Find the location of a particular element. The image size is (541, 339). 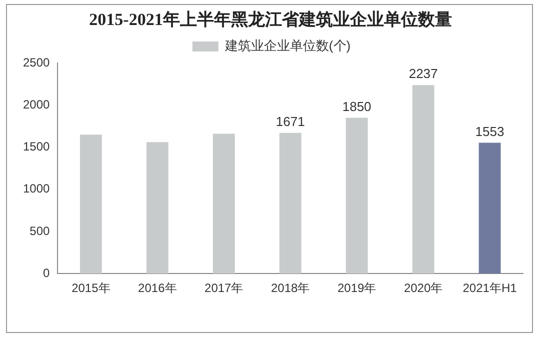

chart-title: 2015-2021年上半年黑龙江省建筑业企业单位数量 is located at coordinates (270, 20).